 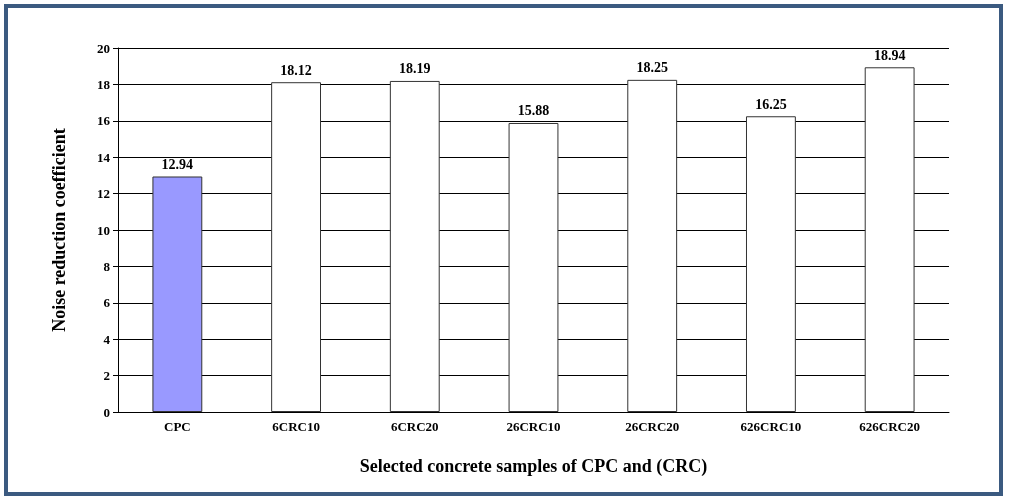 I want to click on y-tick-label: 12, so click(x=103, y=194).